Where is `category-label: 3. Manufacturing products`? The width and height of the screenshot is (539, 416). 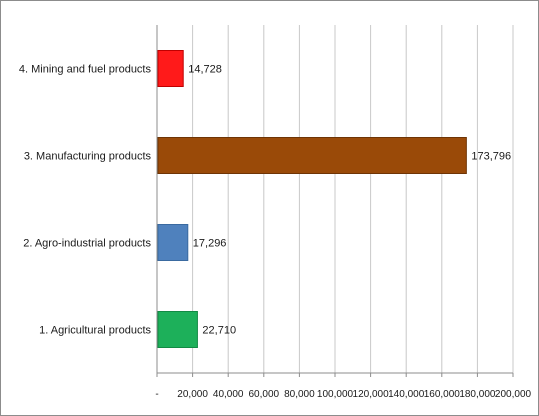 category-label: 3. Manufacturing products is located at coordinates (88, 157).